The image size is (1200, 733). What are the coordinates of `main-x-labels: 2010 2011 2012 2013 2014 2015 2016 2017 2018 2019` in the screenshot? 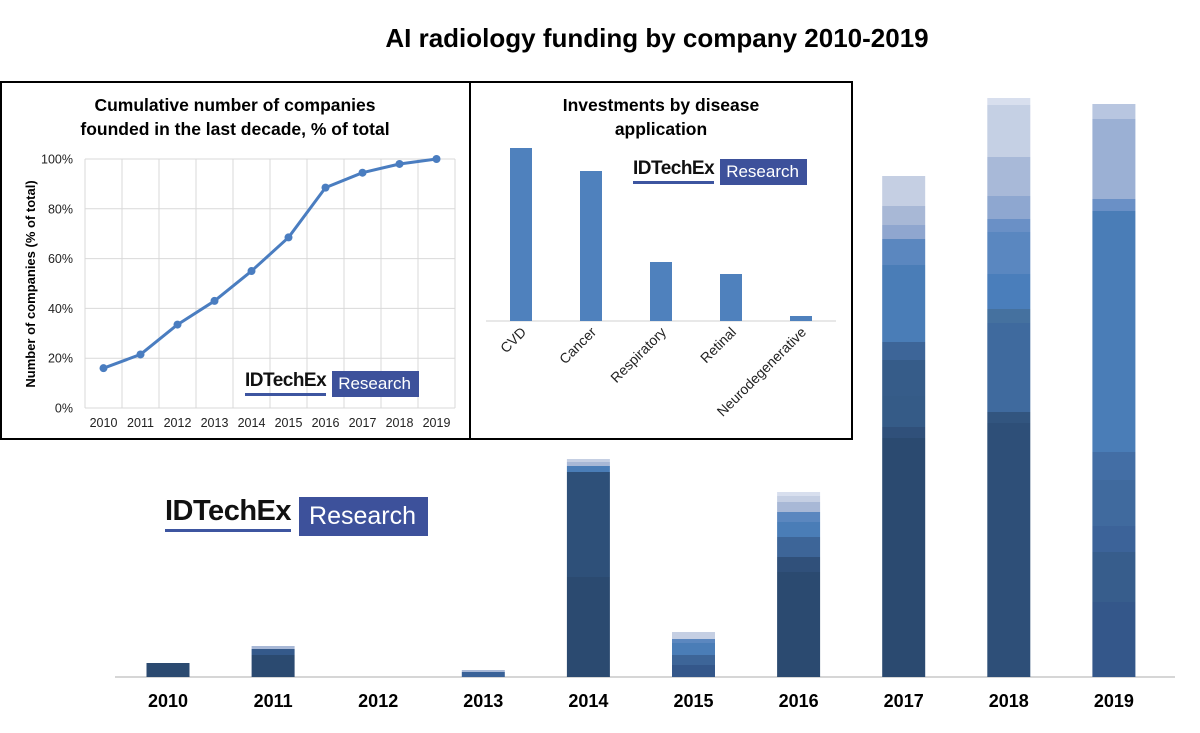 It's located at (641, 701).